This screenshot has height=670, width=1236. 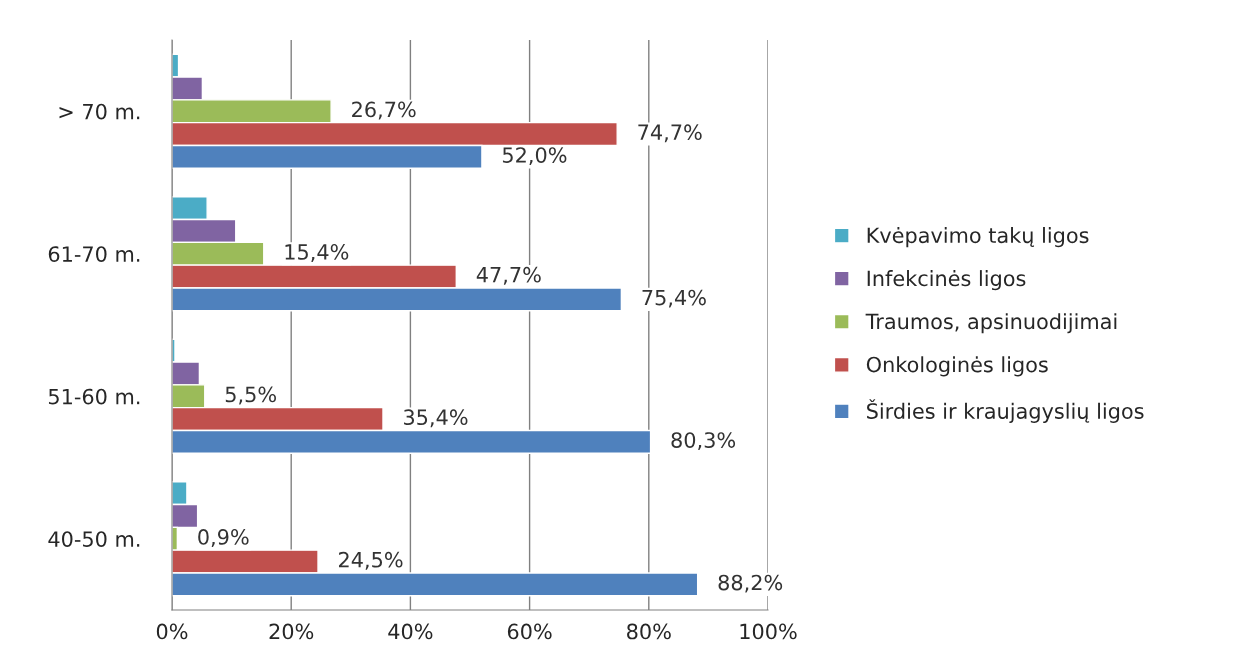 What do you see at coordinates (291, 631) in the screenshot?
I see `x-tick-label: 20%` at bounding box center [291, 631].